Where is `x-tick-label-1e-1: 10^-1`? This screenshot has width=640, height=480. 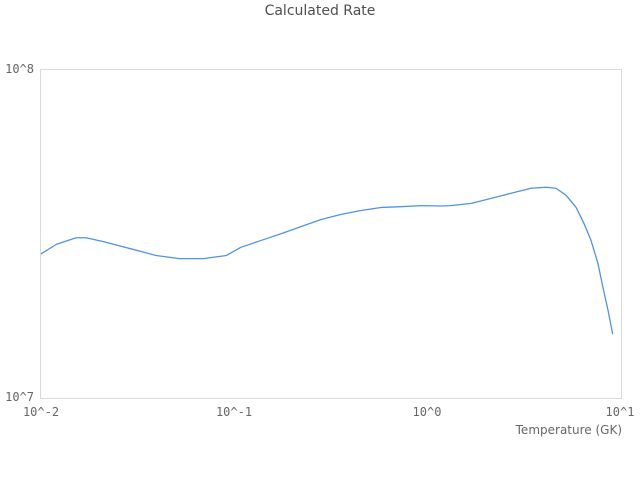
x-tick-label-1e-1: 10^-1 is located at coordinates (234, 412).